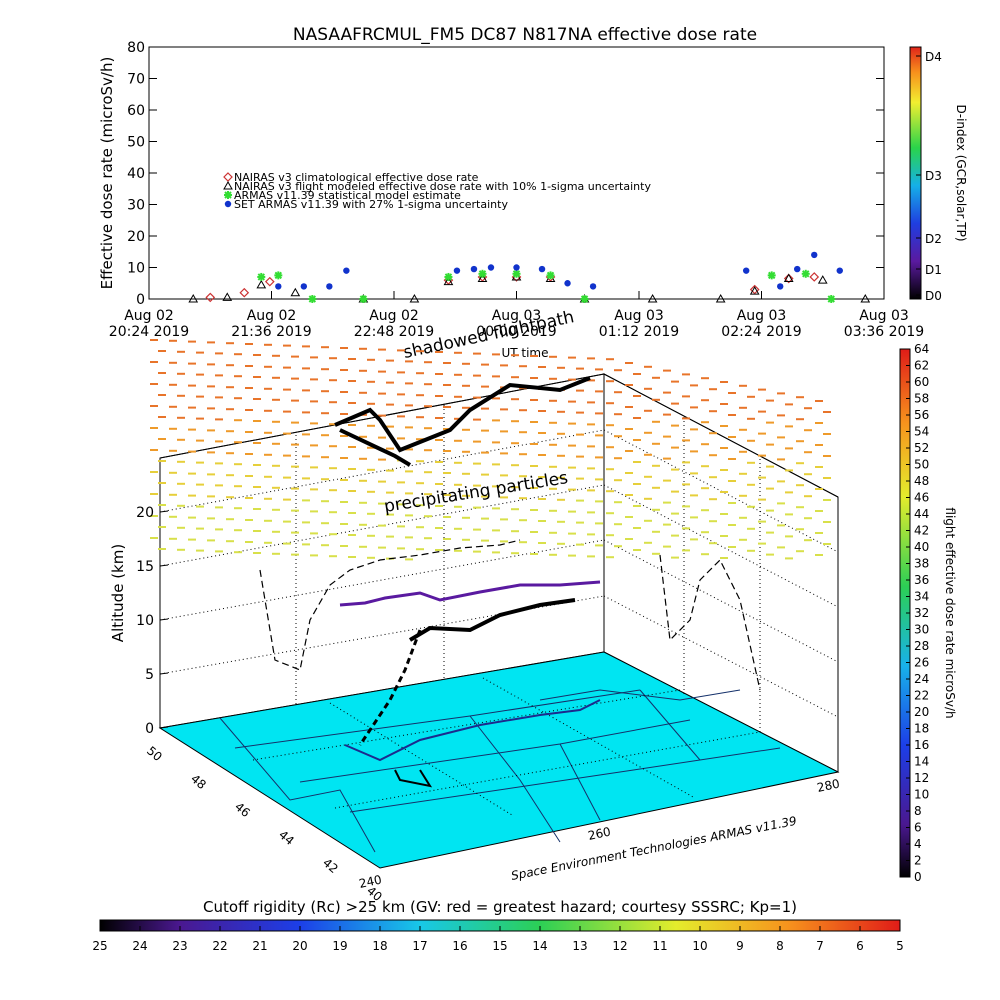 The image size is (1000, 1000). I want to click on dose-tick-label: 40, so click(921, 547).